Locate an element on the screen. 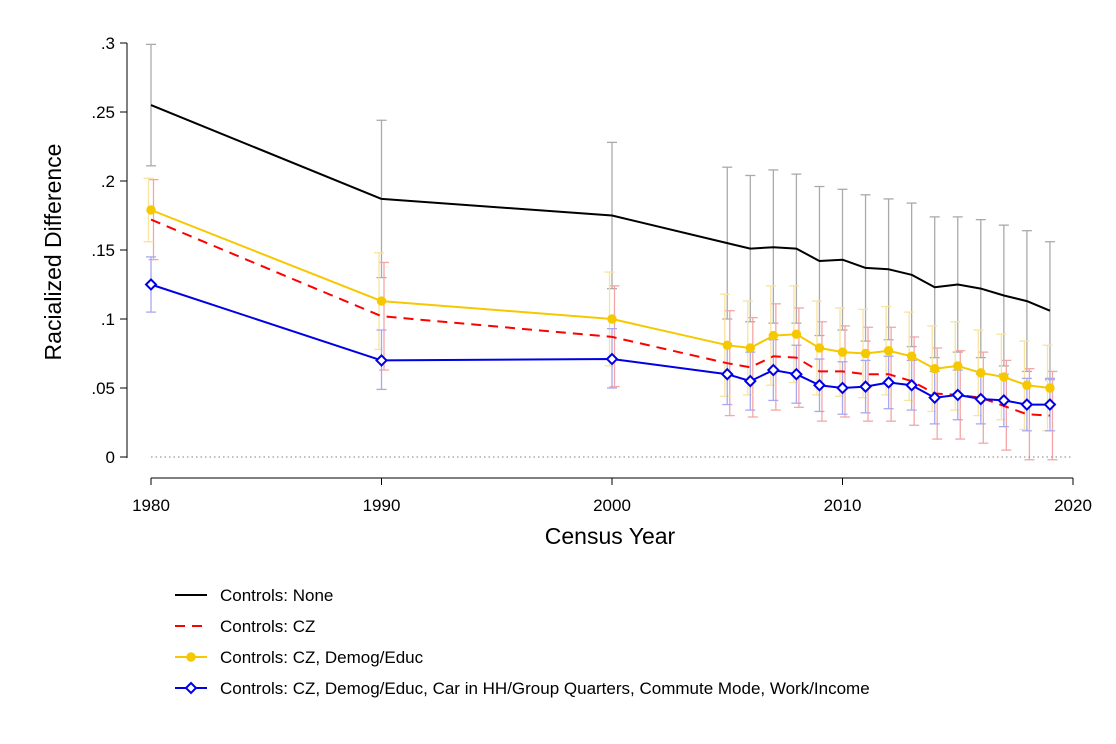 This screenshot has width=1116, height=744. y-tick-label: .1 is located at coordinates (108, 319).